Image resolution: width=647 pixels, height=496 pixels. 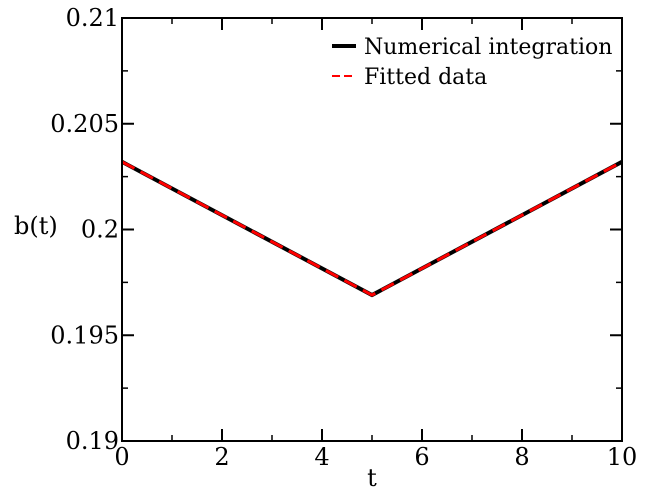 I want to click on x-tick-label: 4, so click(x=321, y=457).